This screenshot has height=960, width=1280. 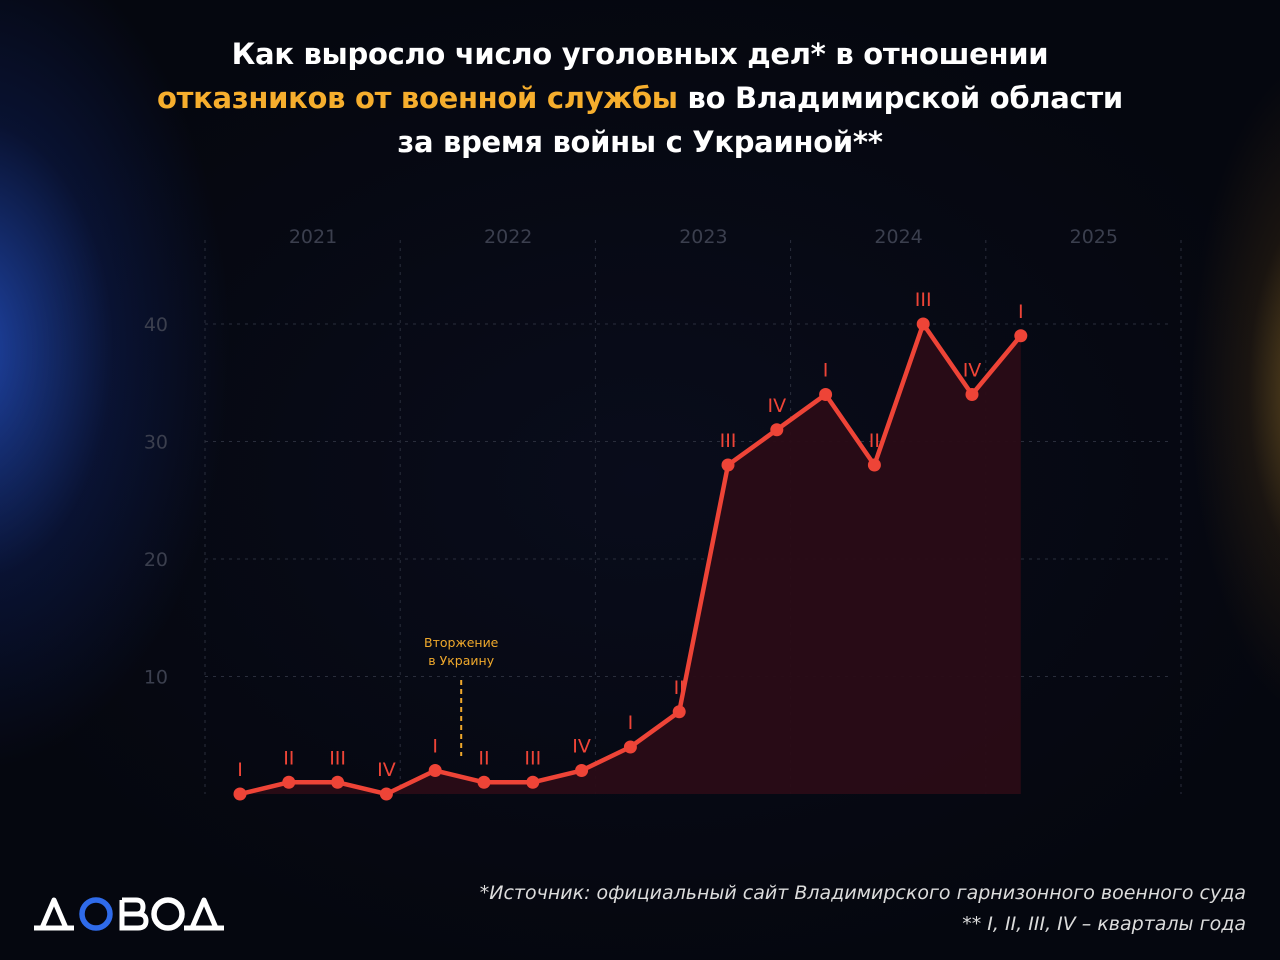 I want to click on title-highlight: отказников от военной службы, so click(x=417, y=98).